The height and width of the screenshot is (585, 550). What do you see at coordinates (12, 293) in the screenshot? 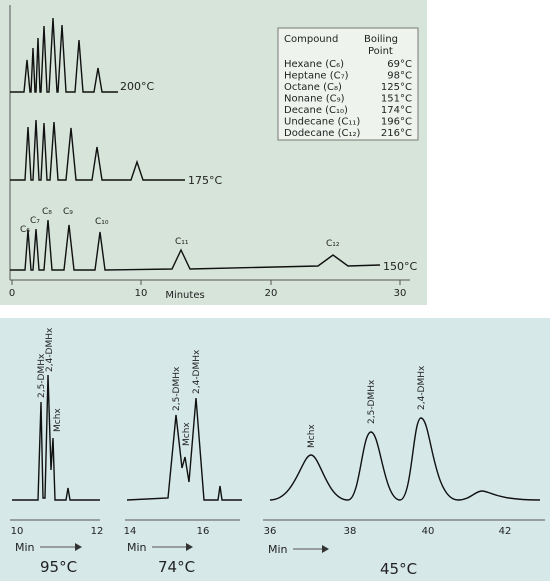
I see `x-tick-label: 0` at bounding box center [12, 293].